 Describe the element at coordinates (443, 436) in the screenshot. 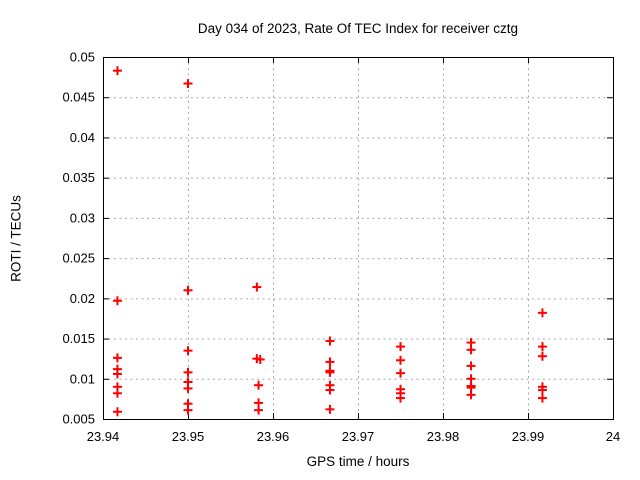

I see `x-tick-label: 23.98` at that location.